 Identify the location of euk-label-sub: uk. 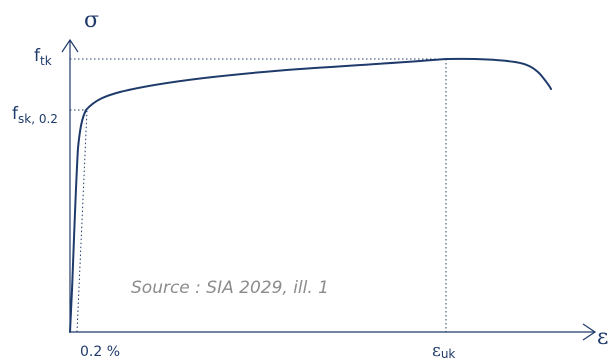
(448, 353).